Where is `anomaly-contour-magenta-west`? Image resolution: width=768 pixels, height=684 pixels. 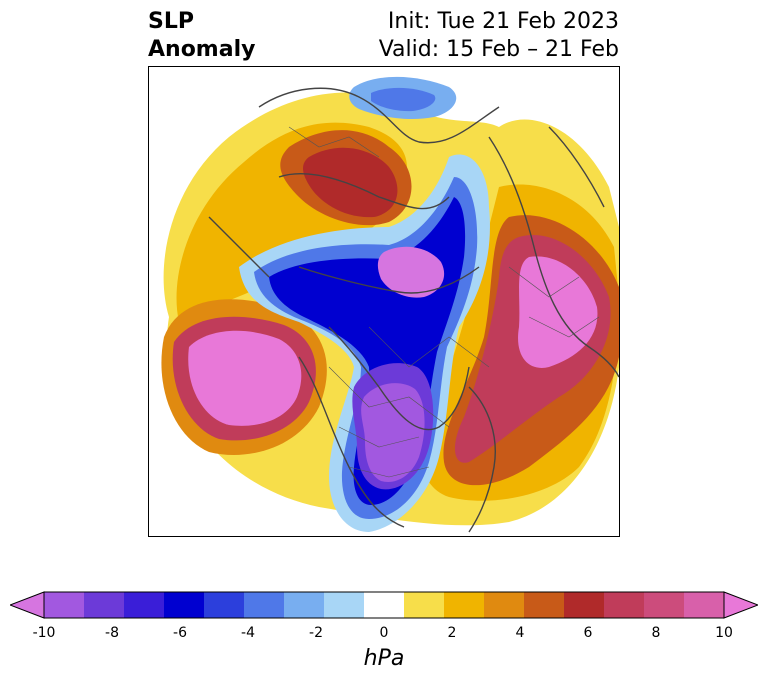
anomaly-contour-magenta-west is located at coordinates (245, 378).